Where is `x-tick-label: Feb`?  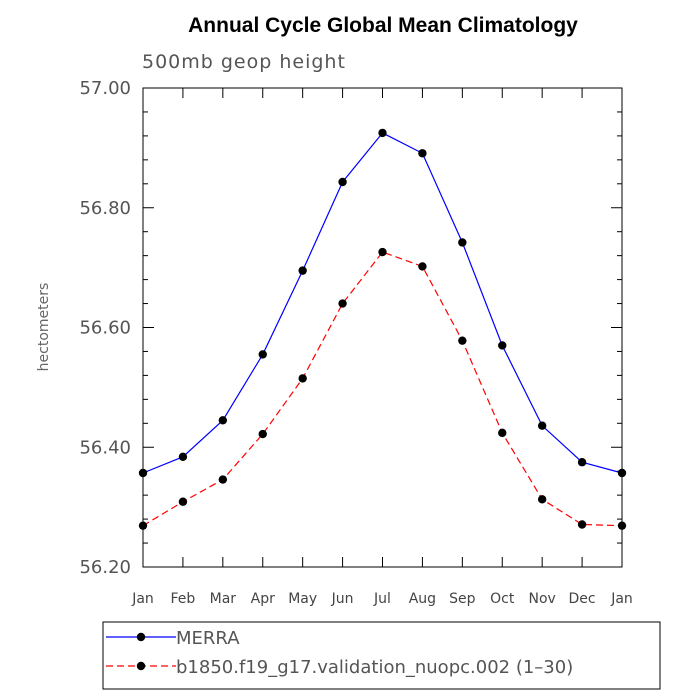
x-tick-label: Feb is located at coordinates (183, 599).